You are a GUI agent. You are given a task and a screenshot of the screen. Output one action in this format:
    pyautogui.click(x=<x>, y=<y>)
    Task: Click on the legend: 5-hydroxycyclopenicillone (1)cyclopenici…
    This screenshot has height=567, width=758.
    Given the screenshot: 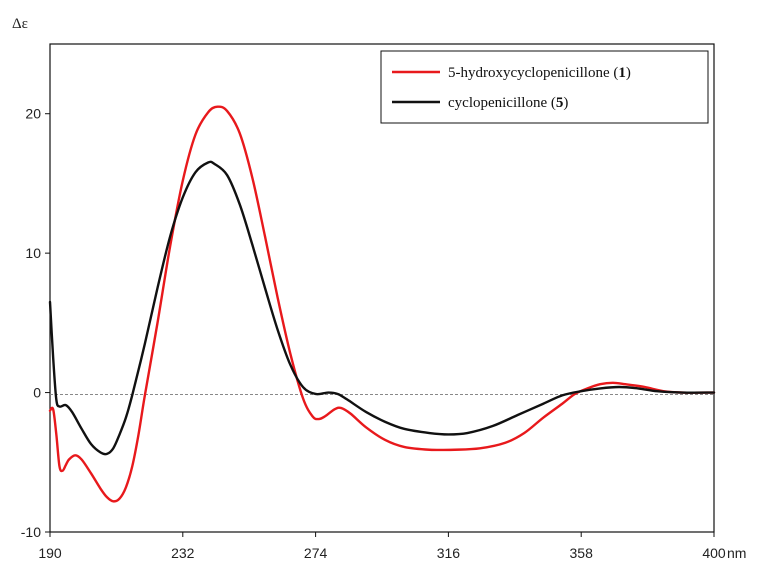 What is the action you would take?
    pyautogui.click(x=544, y=87)
    